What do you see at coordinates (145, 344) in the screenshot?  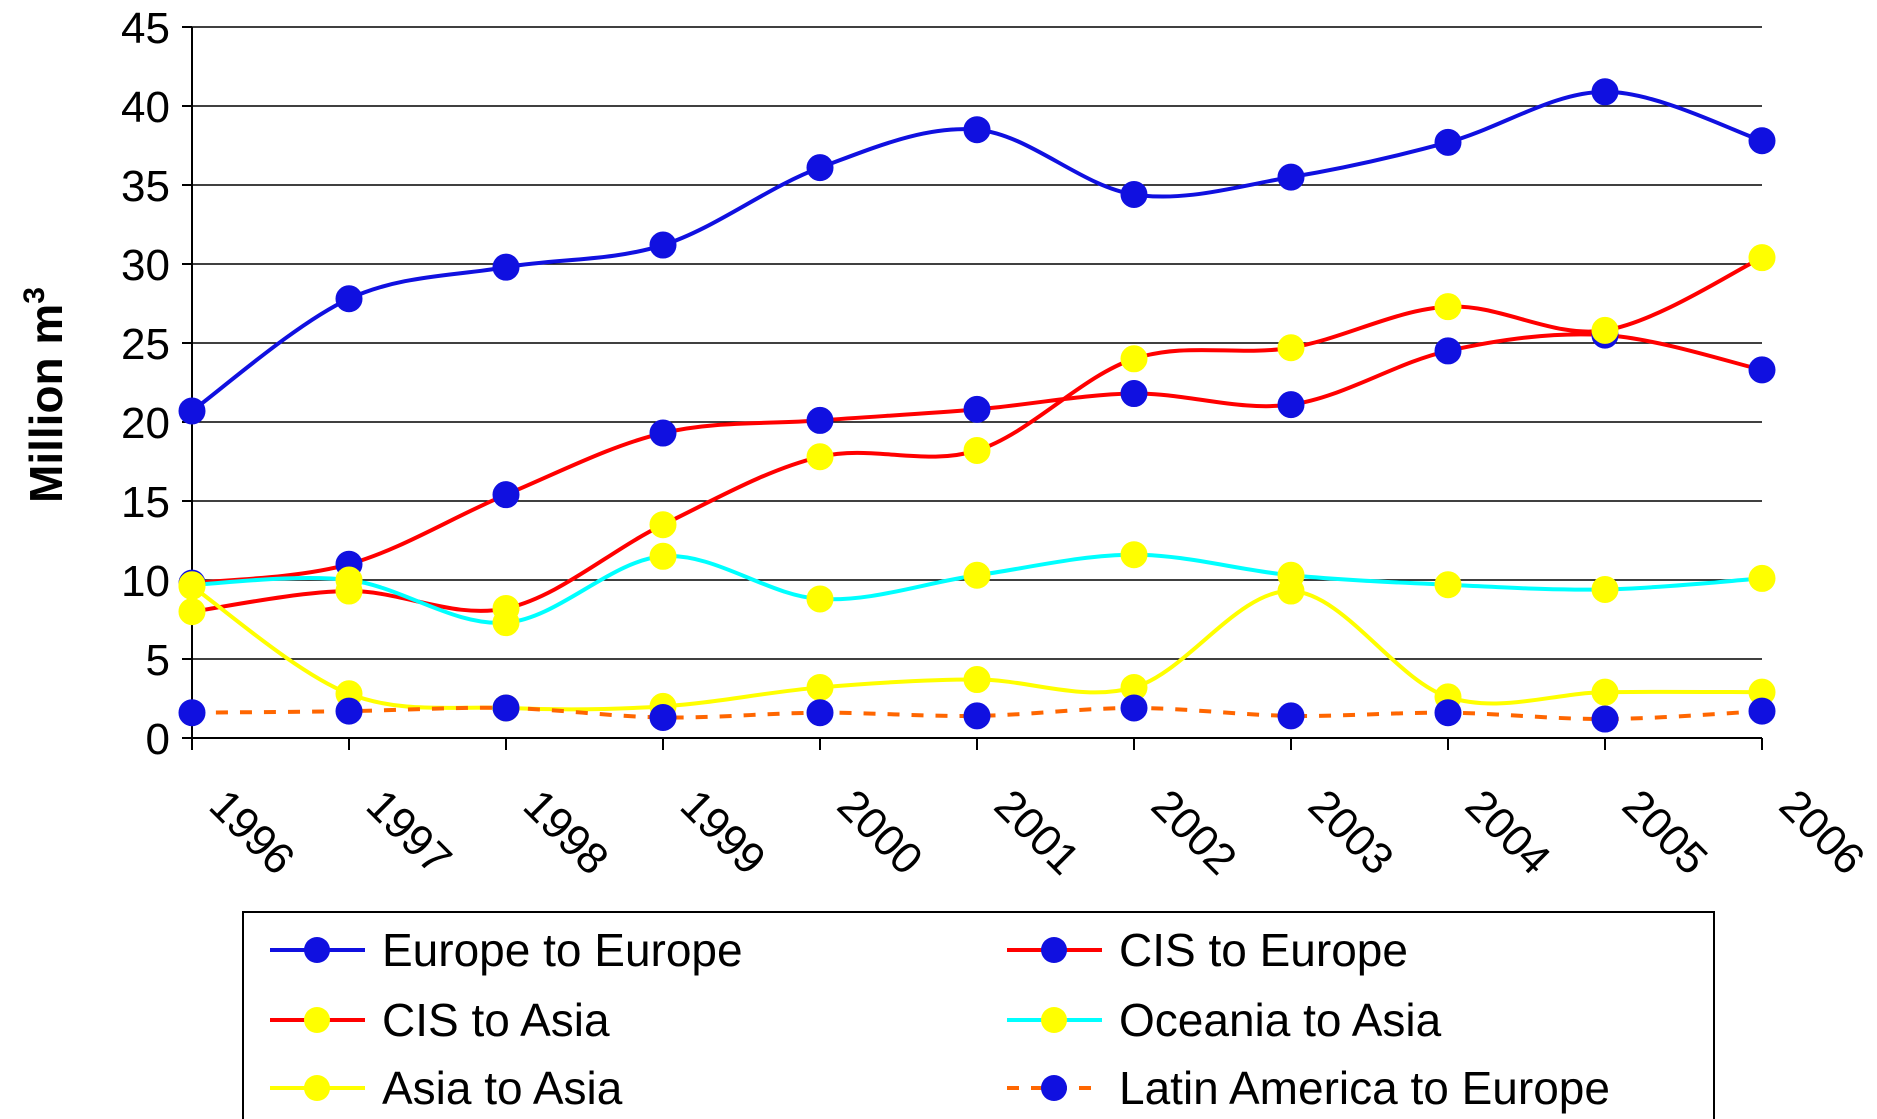 I see `y-tick-label: 25` at bounding box center [145, 344].